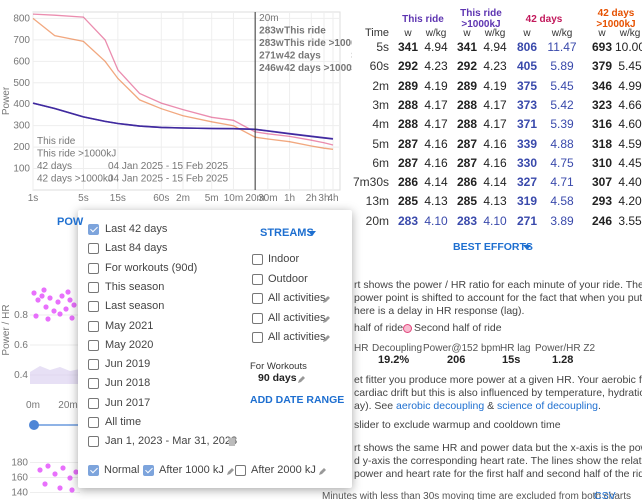 The width and height of the screenshot is (642, 500). I want to click on date-range-option: All time, so click(123, 422).